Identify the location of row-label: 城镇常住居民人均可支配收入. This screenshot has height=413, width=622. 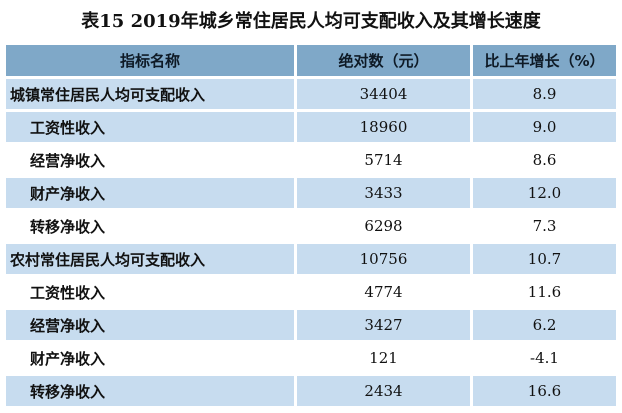
(150, 94).